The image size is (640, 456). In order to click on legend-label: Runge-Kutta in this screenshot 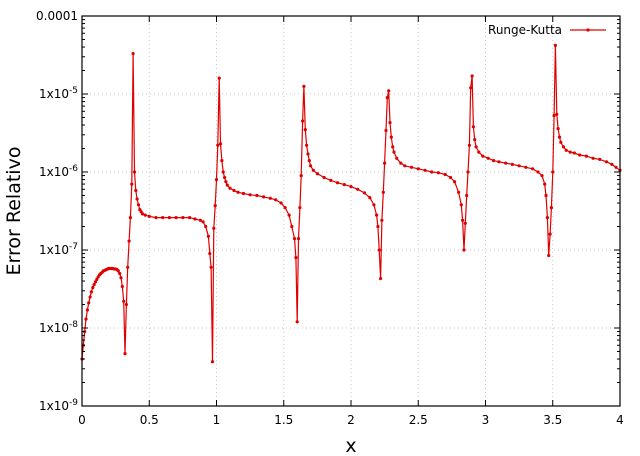, I will do `click(525, 30)`.